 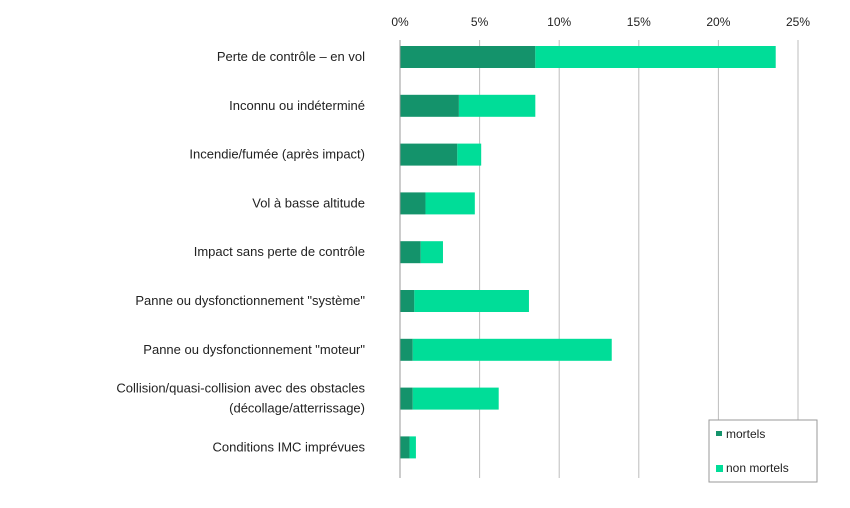 I want to click on x-axis-tick-labels: 0% 5% 10% 15% 20% 25%, so click(x=600, y=22).